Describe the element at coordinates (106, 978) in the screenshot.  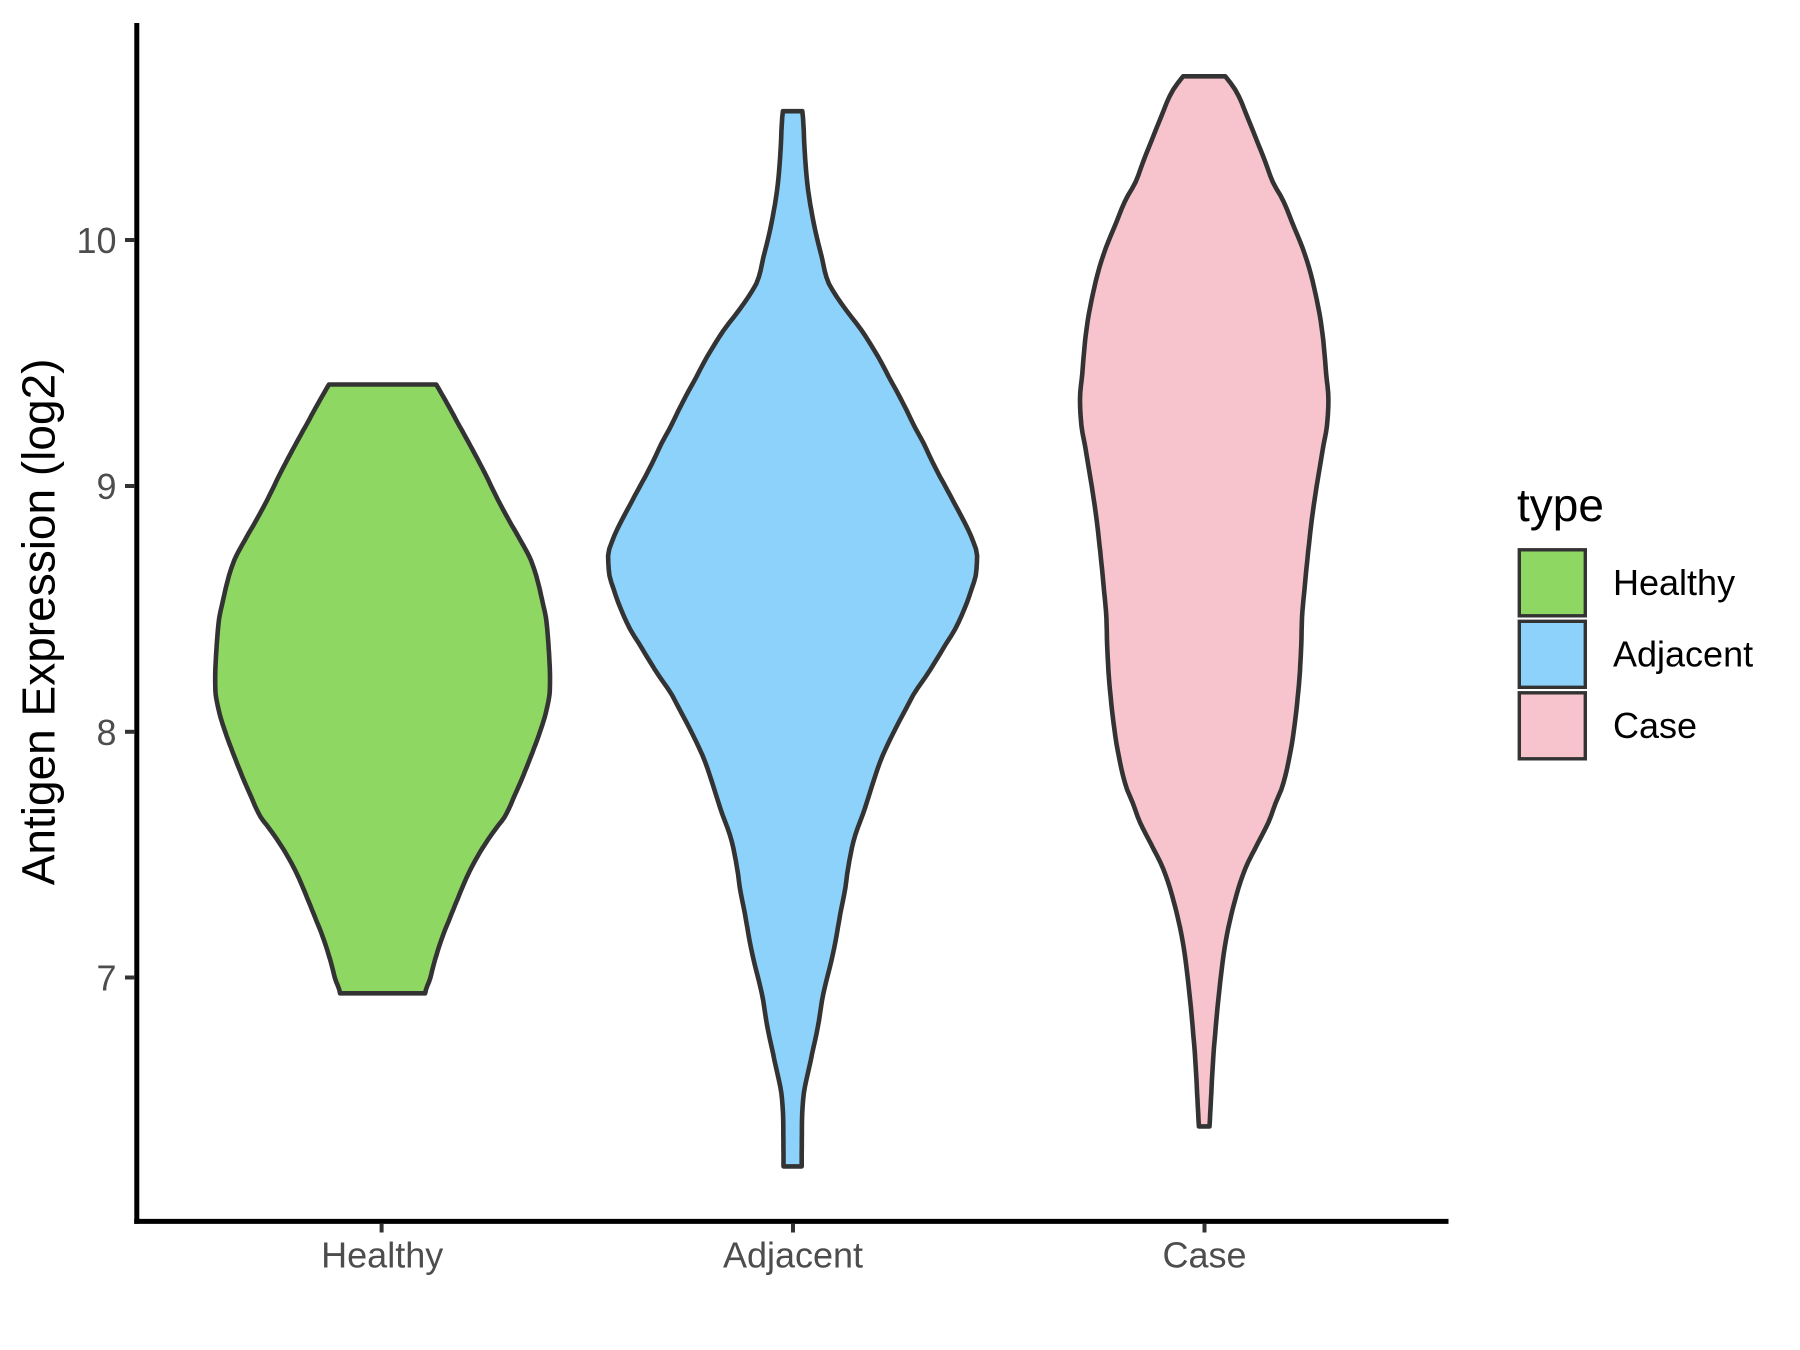
I see `svg-text: 7` at that location.